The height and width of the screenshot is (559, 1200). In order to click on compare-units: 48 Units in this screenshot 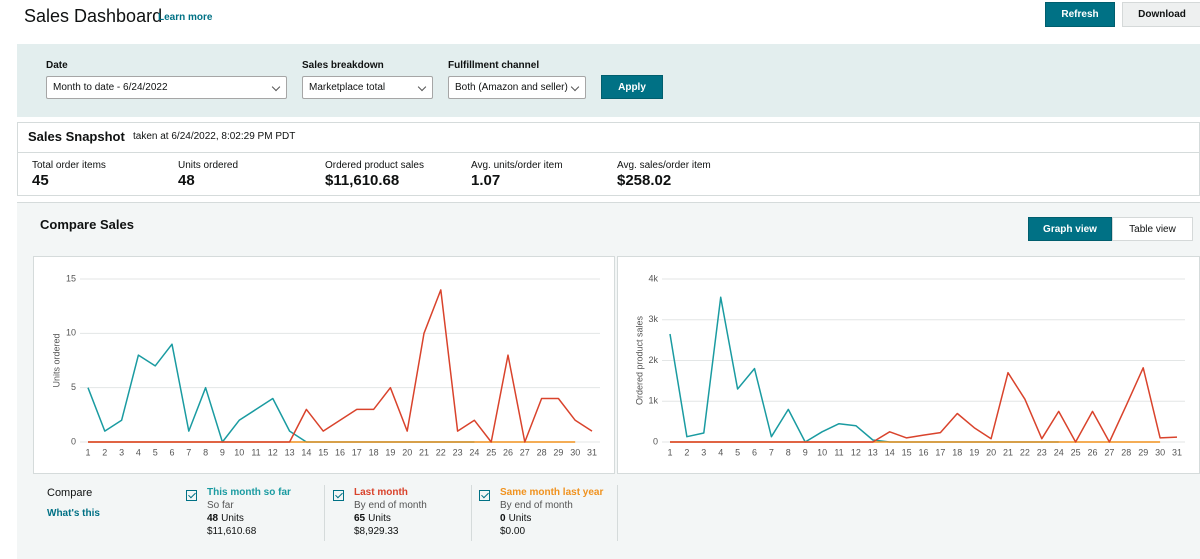, I will do `click(225, 518)`.